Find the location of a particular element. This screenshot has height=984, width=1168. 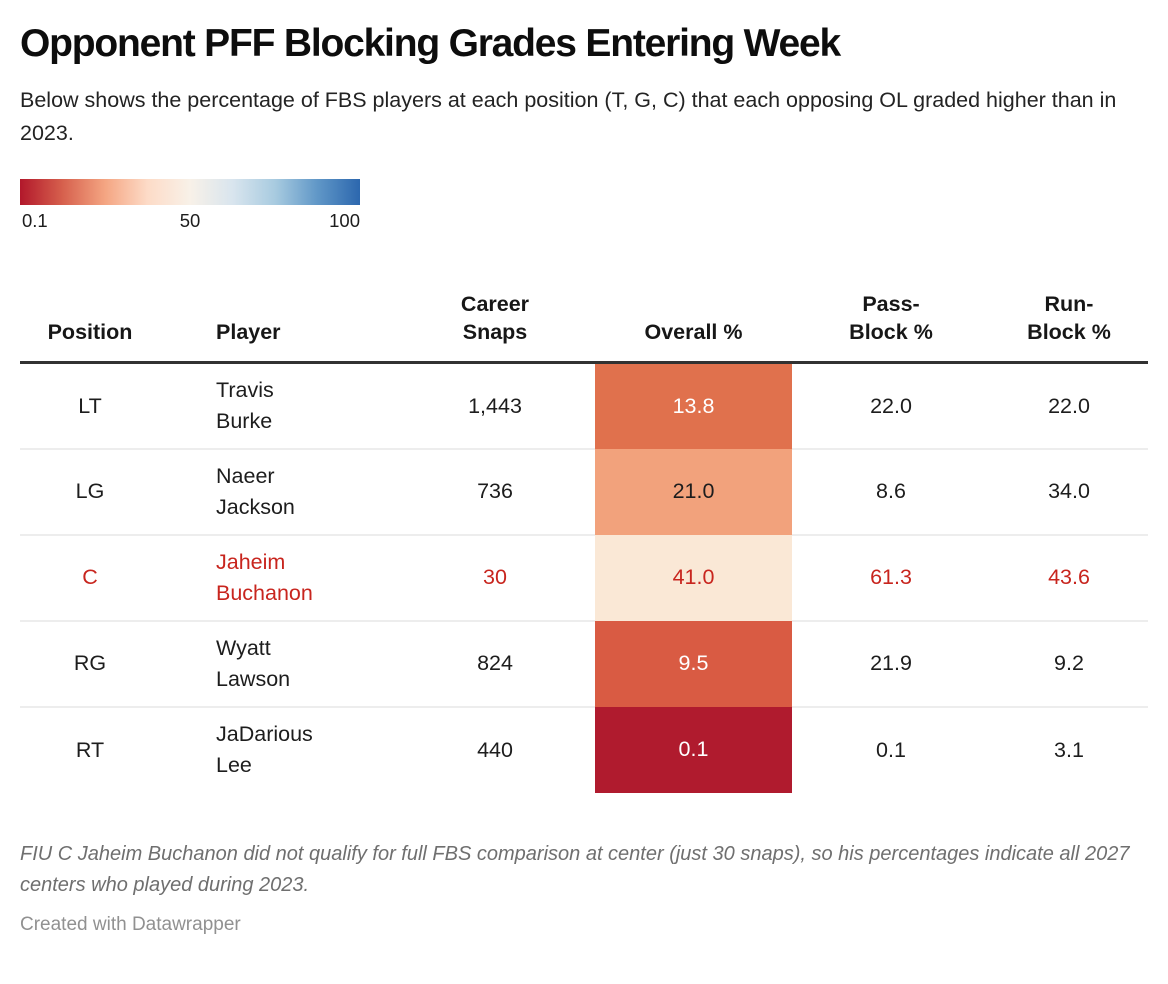

pass-block-cell: 8.6 is located at coordinates (891, 491).